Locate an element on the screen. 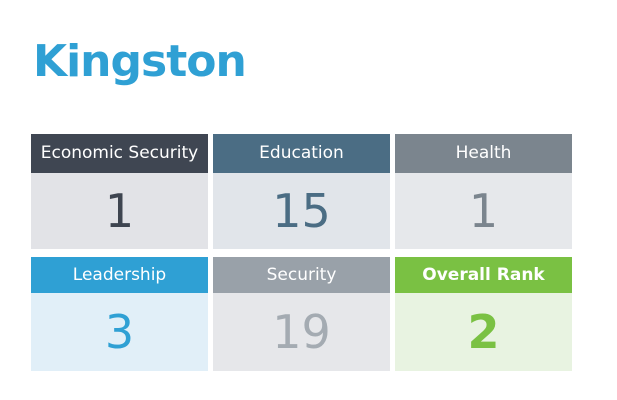 The width and height of the screenshot is (617, 400). card-security: Security 19 is located at coordinates (301, 314).